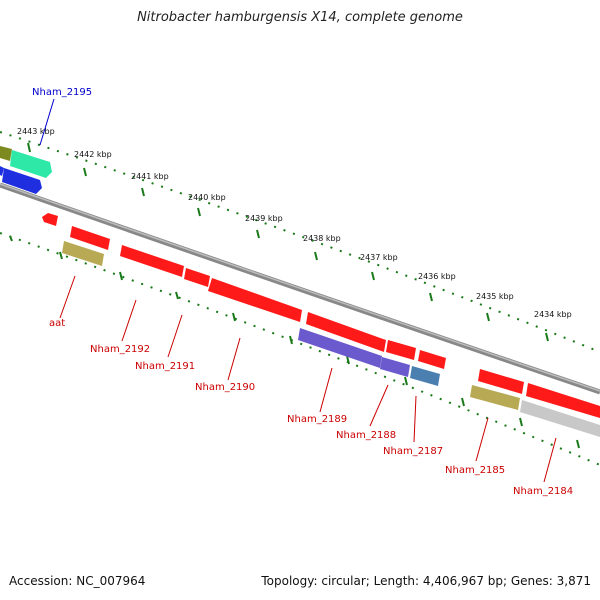 The width and height of the screenshot is (600, 600). Describe the element at coordinates (93, 154) in the screenshot. I see `kbp-label: 2442 kbp` at that location.